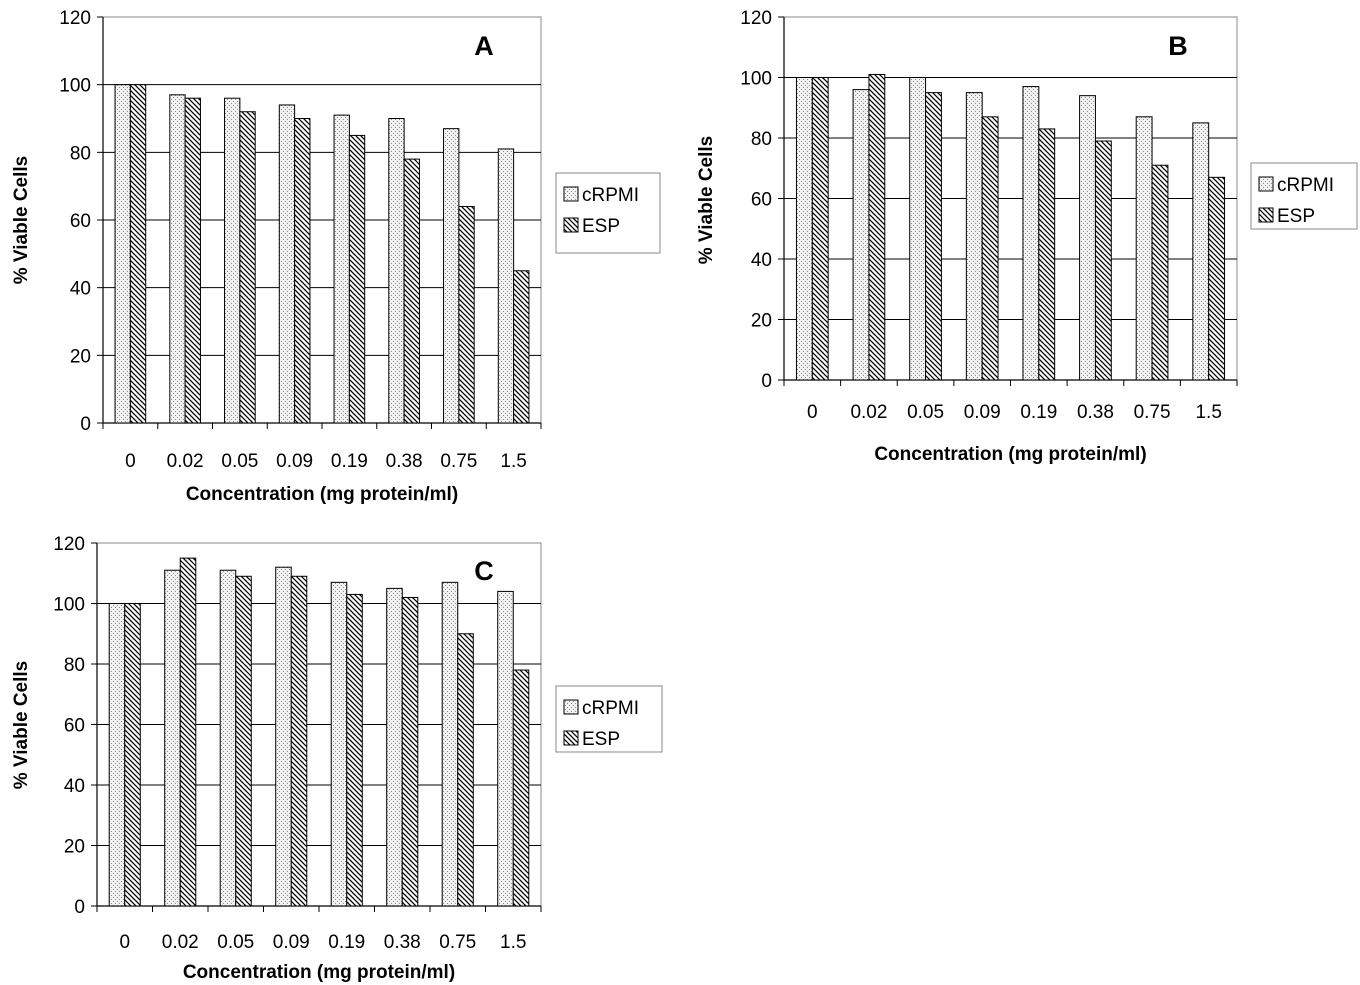 This screenshot has width=1360, height=985. Describe the element at coordinates (484, 571) in the screenshot. I see `panel-label: C` at that location.